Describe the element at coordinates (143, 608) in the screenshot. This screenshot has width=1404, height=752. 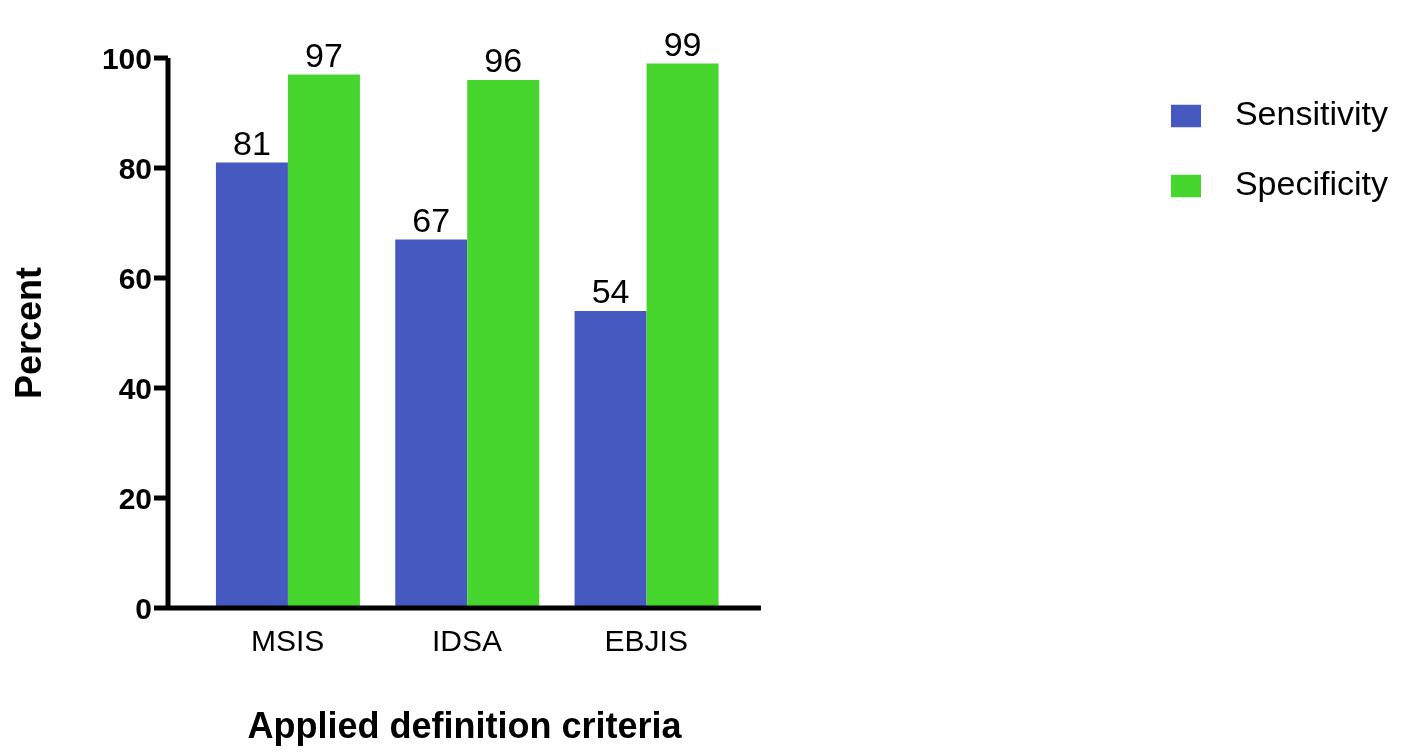
I see `y-tick-label: 0` at that location.